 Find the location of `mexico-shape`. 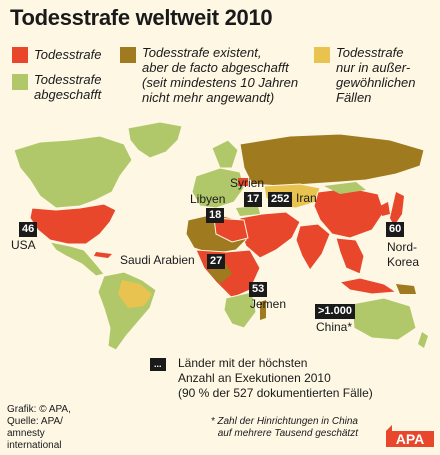

mexico-shape is located at coordinates (76, 259).